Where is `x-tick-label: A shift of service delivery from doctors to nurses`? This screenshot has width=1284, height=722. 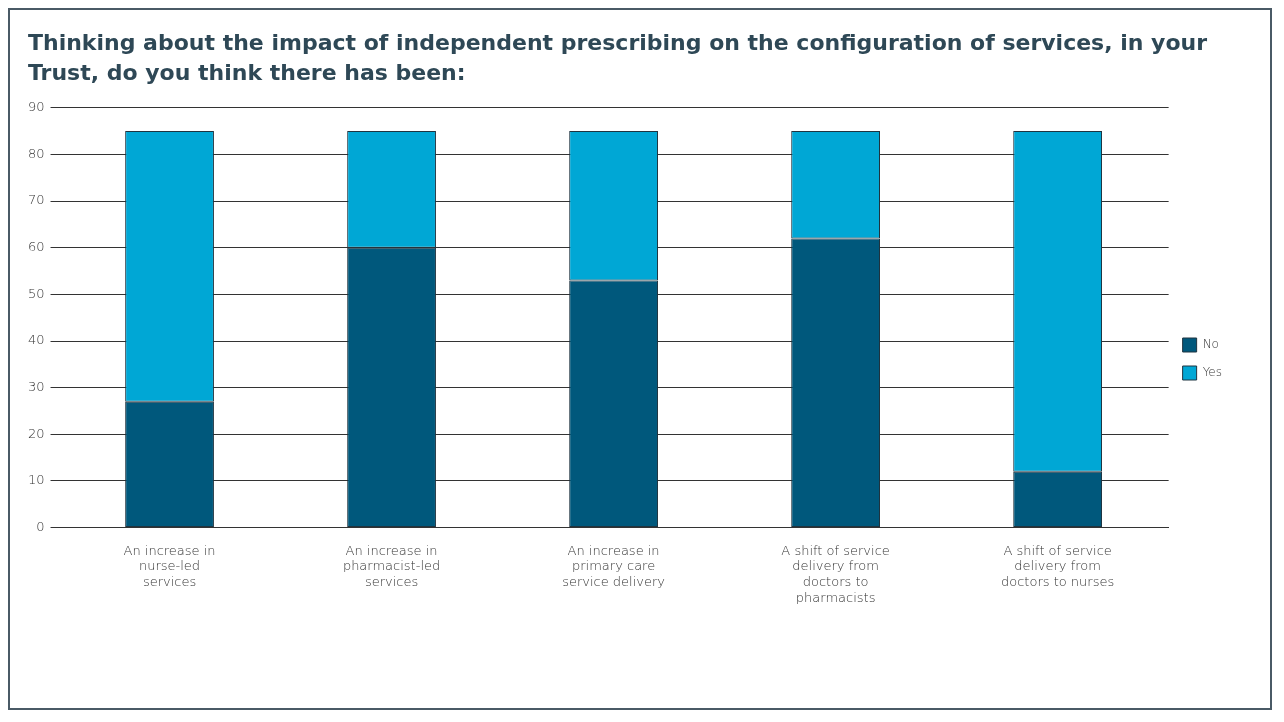
x-tick-label: A shift of service delivery from doctors to nurses is located at coordinates (1058, 565).